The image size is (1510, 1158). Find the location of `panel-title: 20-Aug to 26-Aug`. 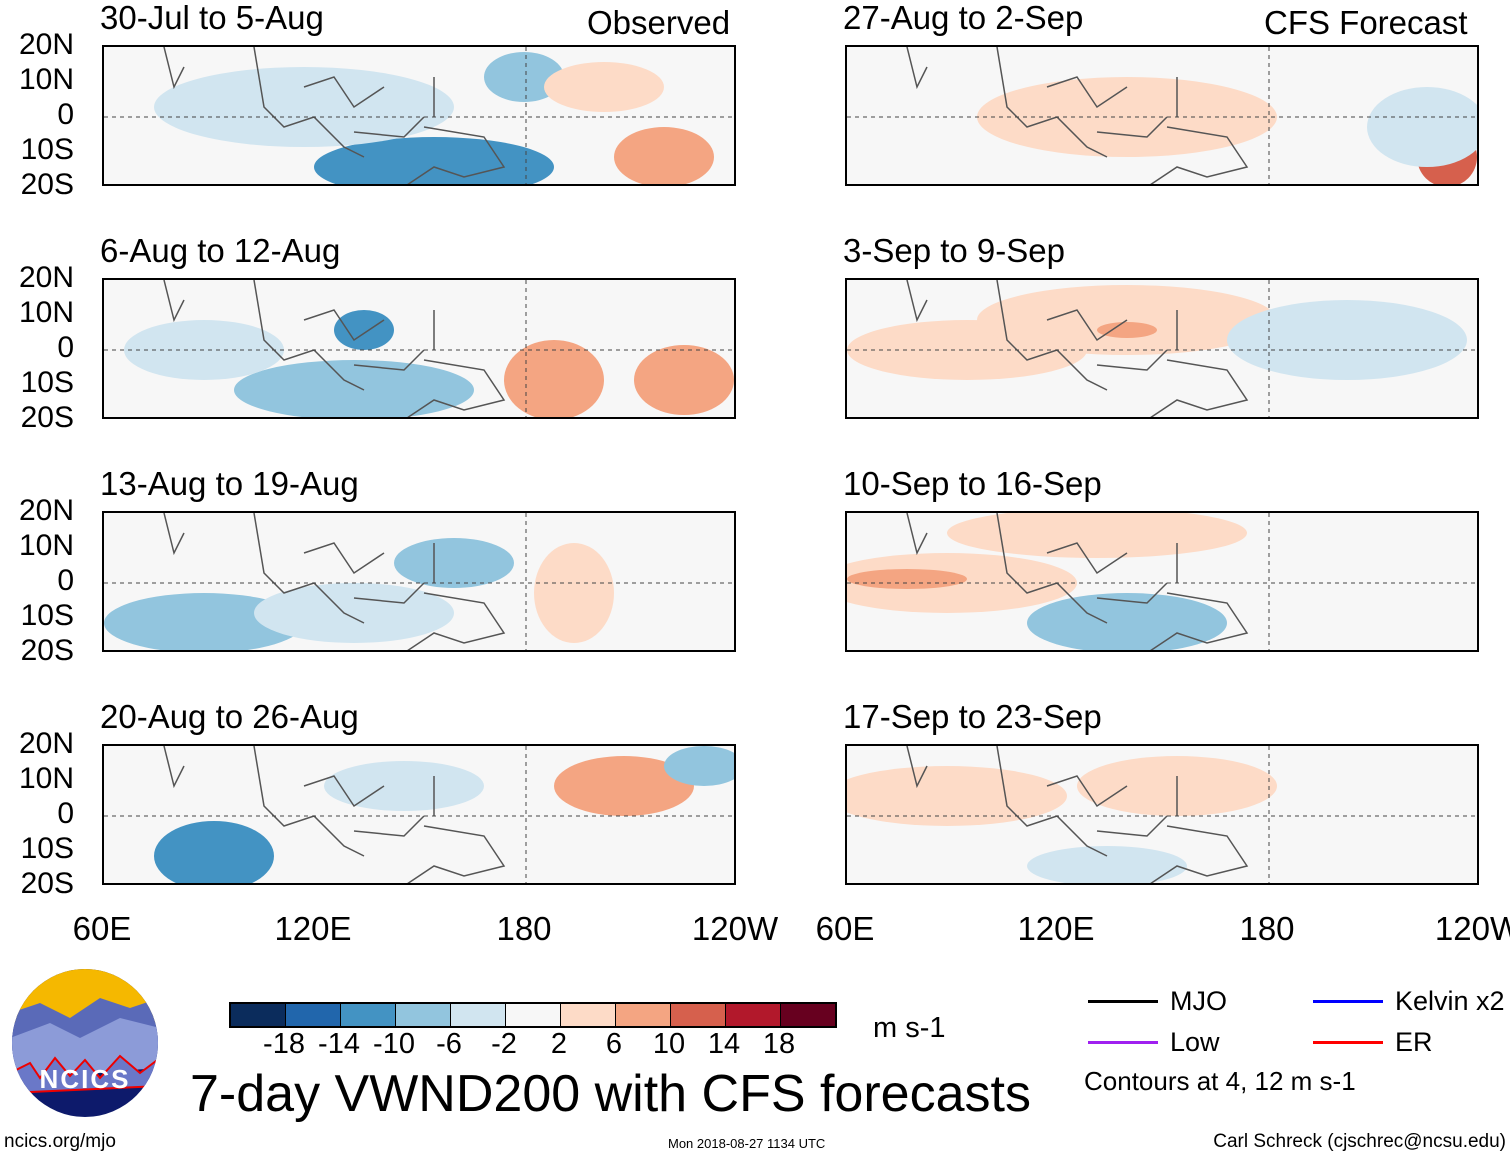

panel-title: 20-Aug to 26-Aug is located at coordinates (229, 716).